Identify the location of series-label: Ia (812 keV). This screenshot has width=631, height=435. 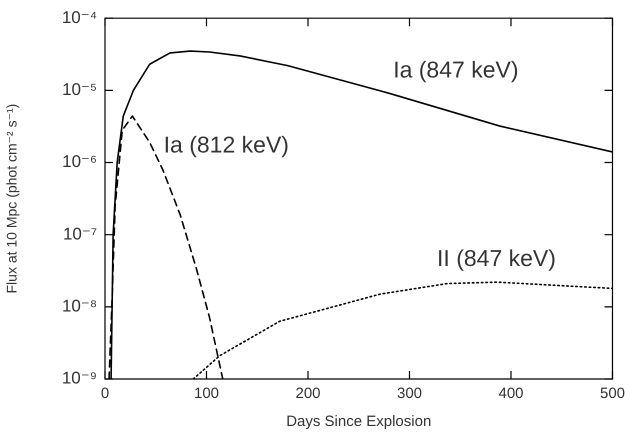
(226, 145).